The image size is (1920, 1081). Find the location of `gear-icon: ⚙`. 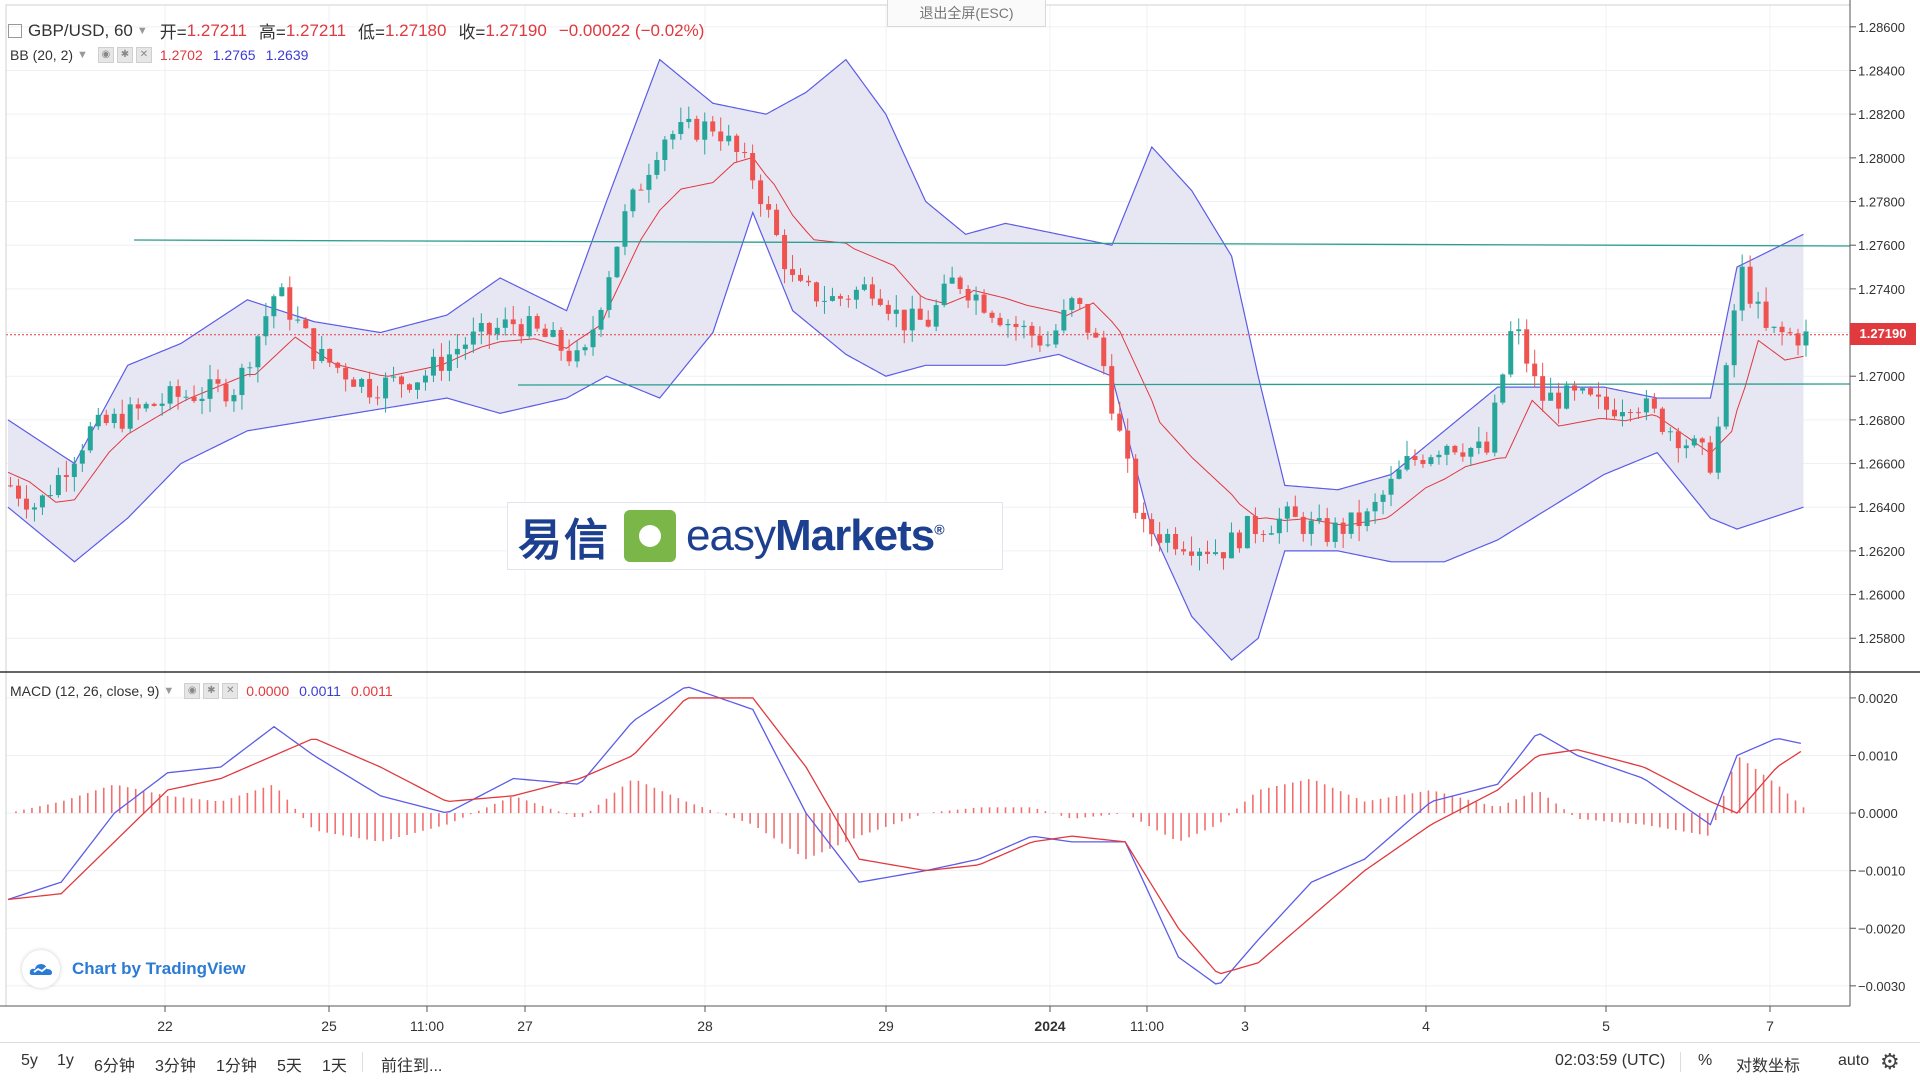

gear-icon: ⚙ is located at coordinates (1890, 1061).